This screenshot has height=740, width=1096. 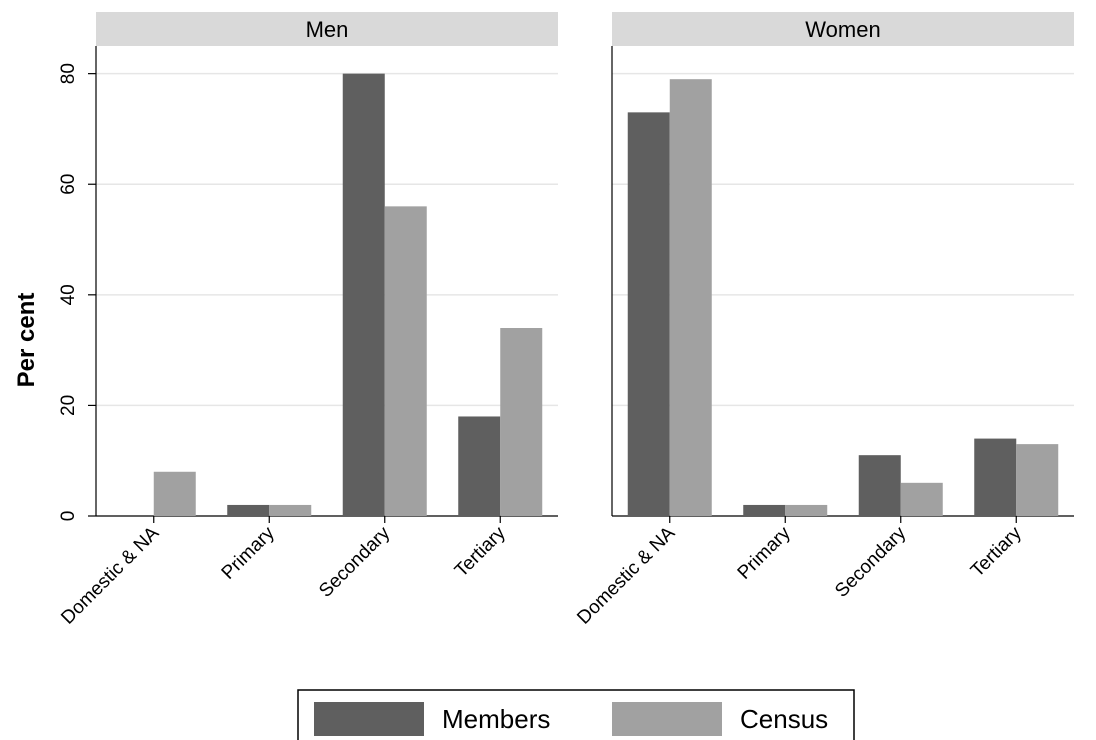 I want to click on legend-swatch-census, so click(x=667, y=719).